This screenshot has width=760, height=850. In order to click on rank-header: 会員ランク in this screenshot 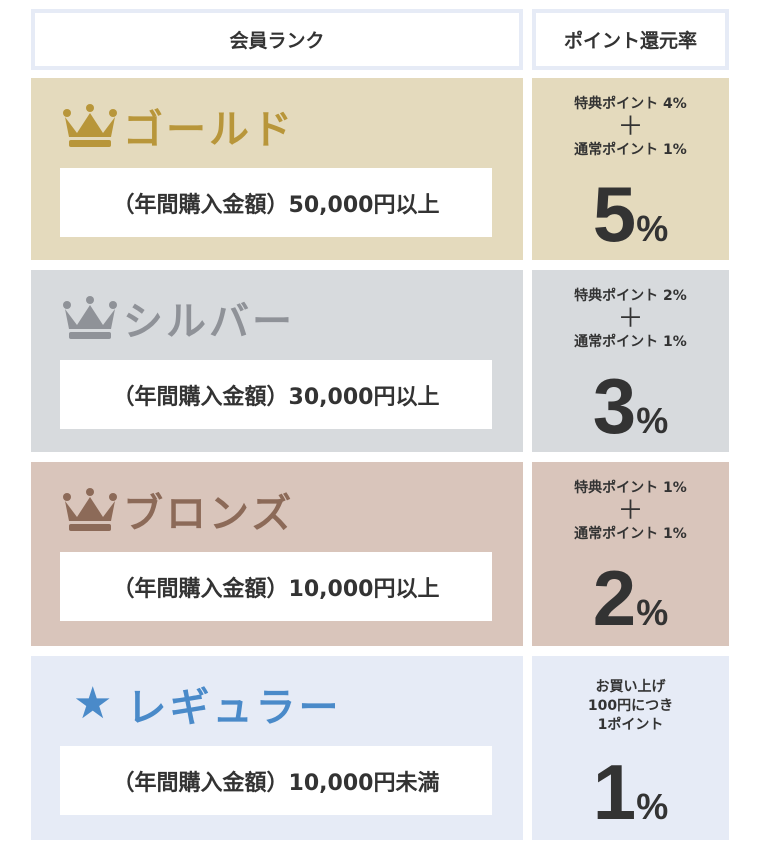, I will do `click(277, 39)`.